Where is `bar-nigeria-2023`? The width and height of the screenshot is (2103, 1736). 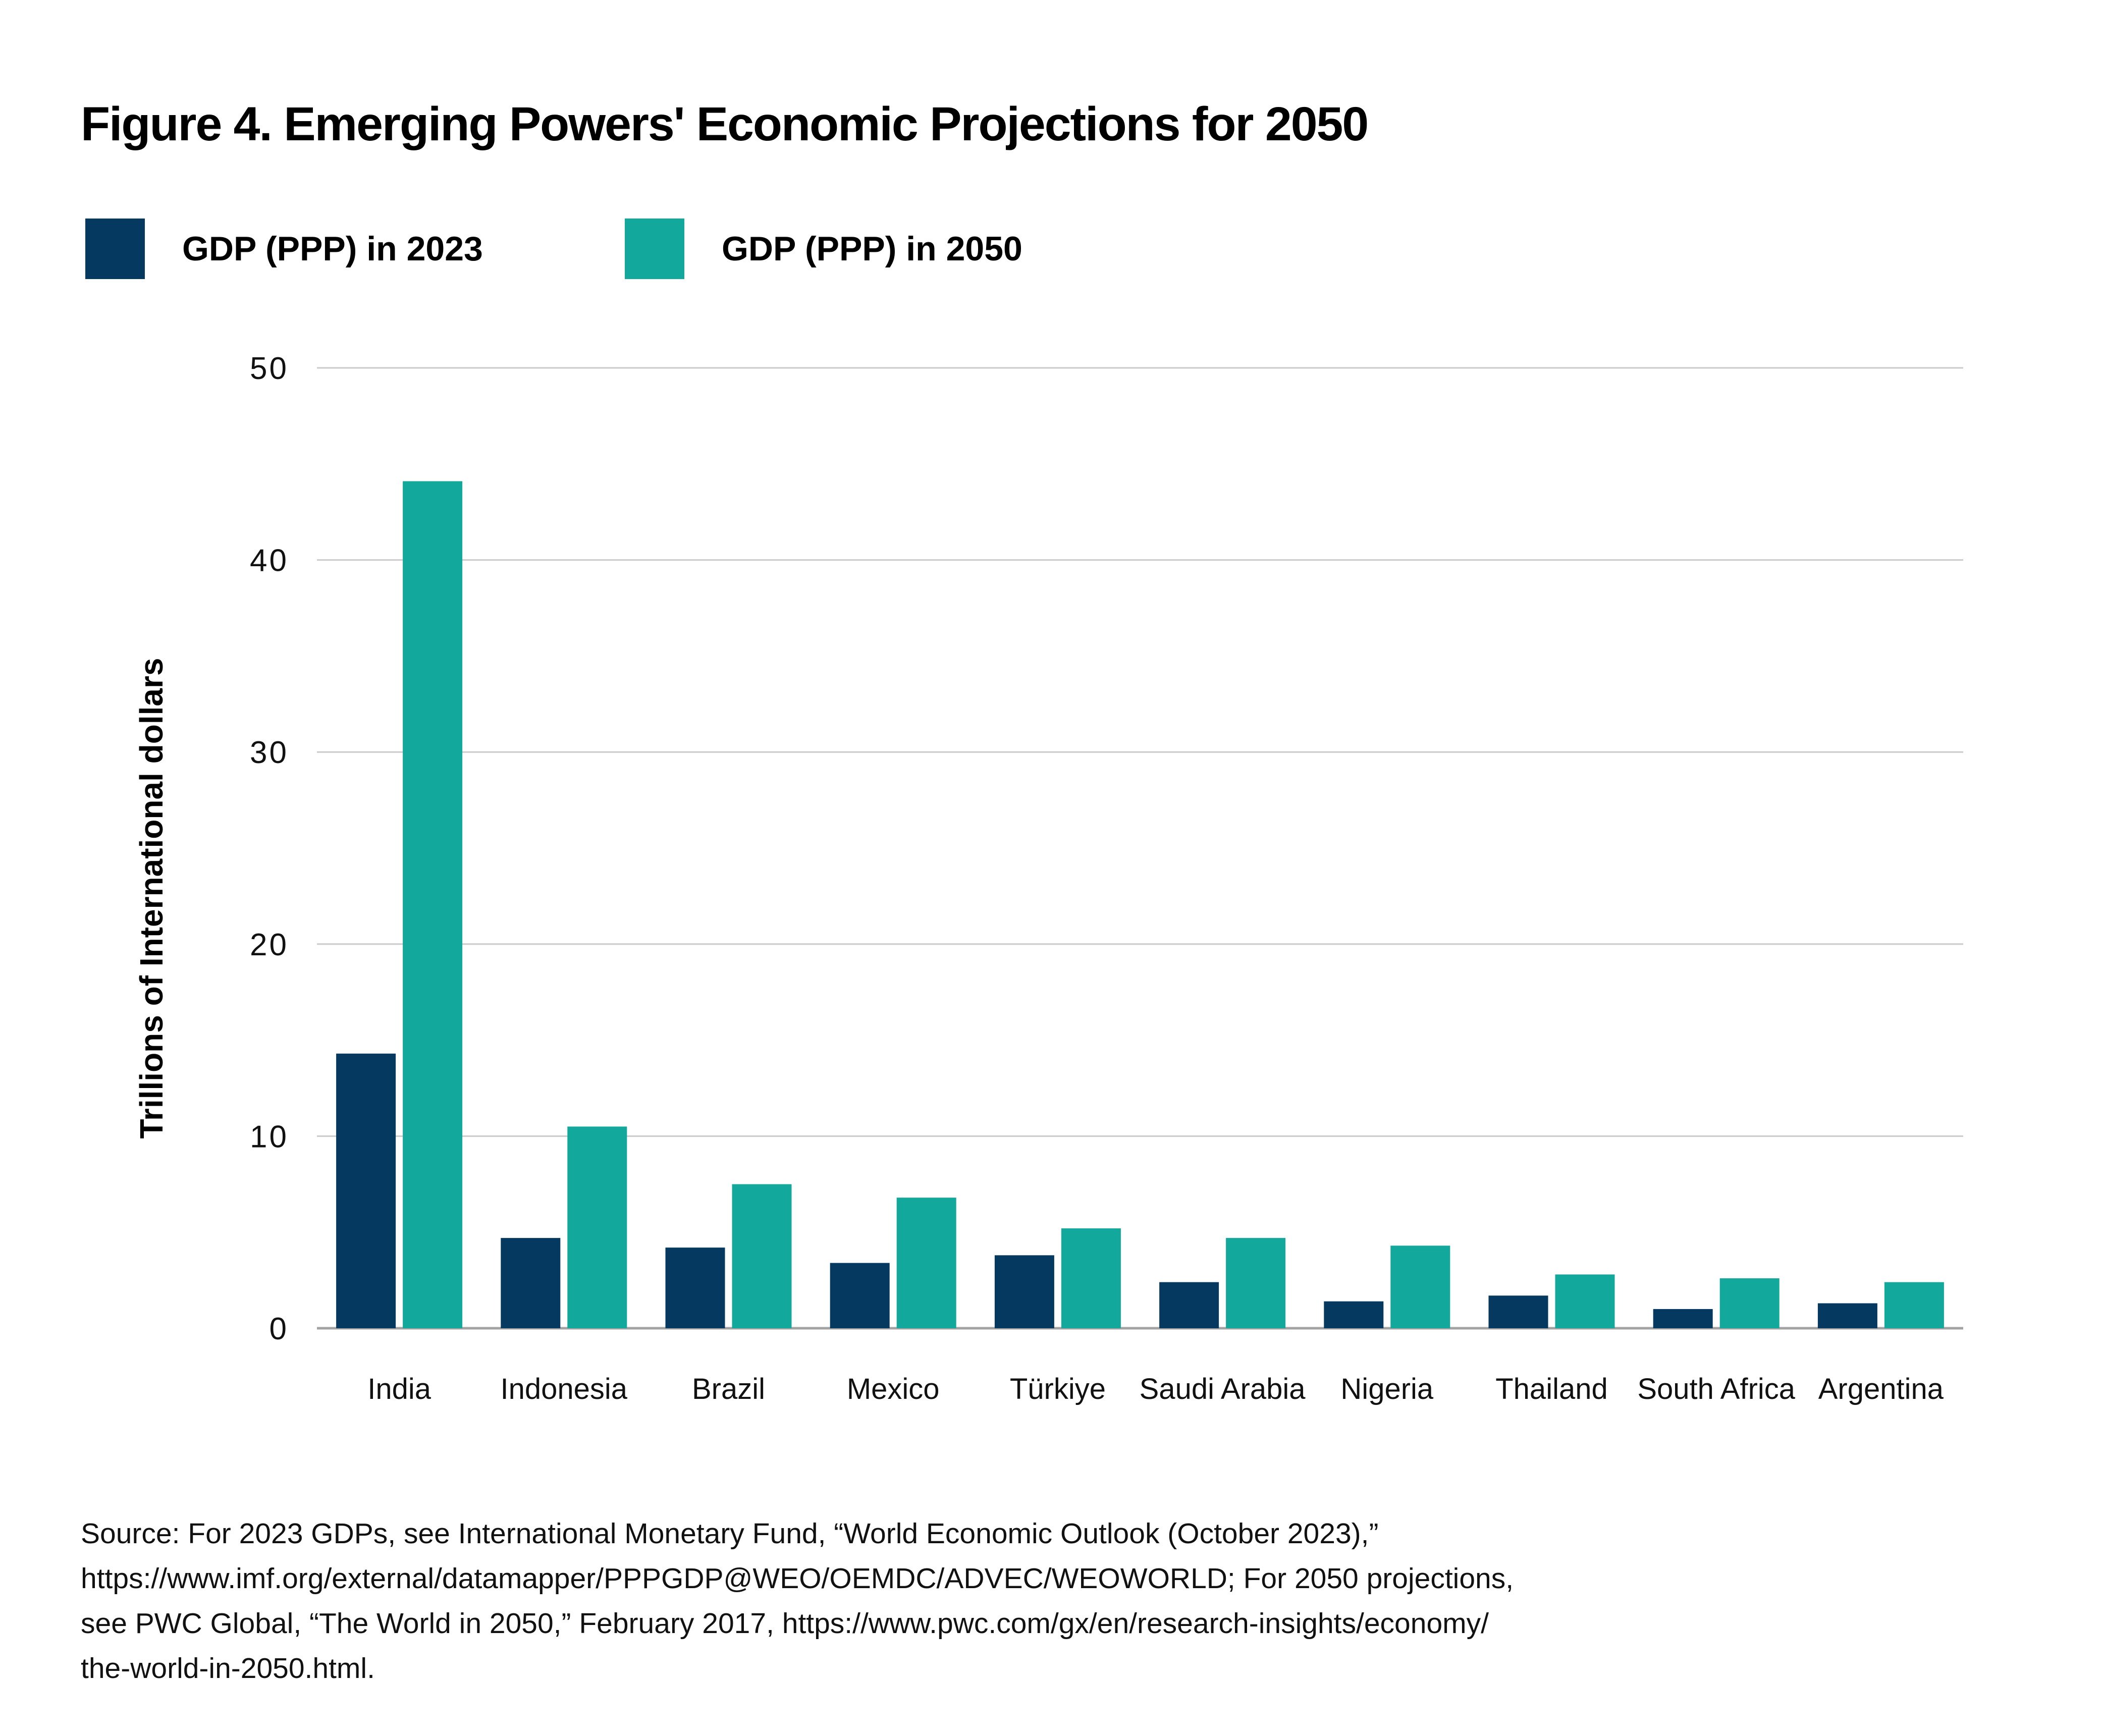
bar-nigeria-2023 is located at coordinates (1354, 1314).